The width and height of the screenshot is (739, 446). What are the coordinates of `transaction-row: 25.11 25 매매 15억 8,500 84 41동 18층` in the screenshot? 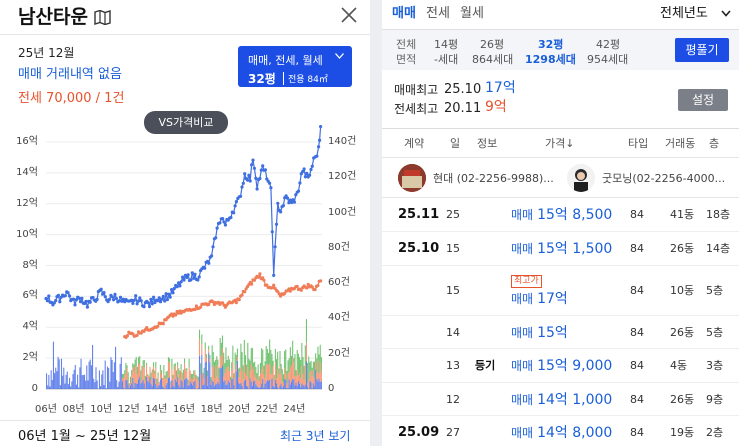 It's located at (560, 215).